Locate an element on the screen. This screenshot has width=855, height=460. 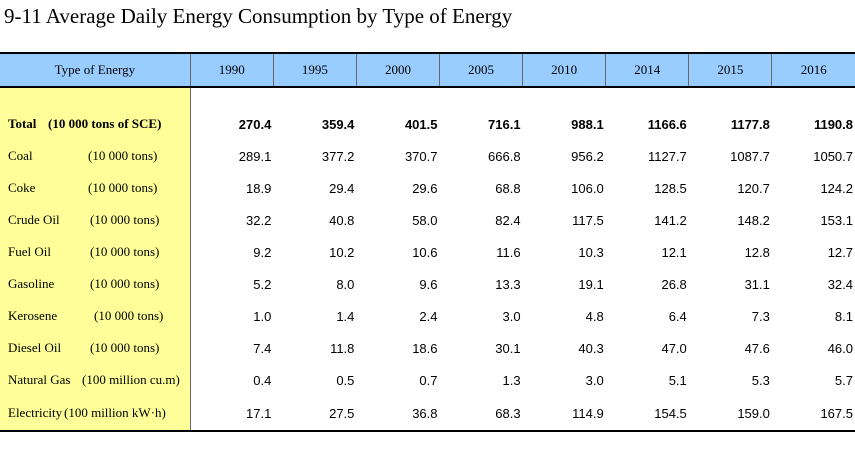
table-cell-value: 12.8 is located at coordinates (757, 252).